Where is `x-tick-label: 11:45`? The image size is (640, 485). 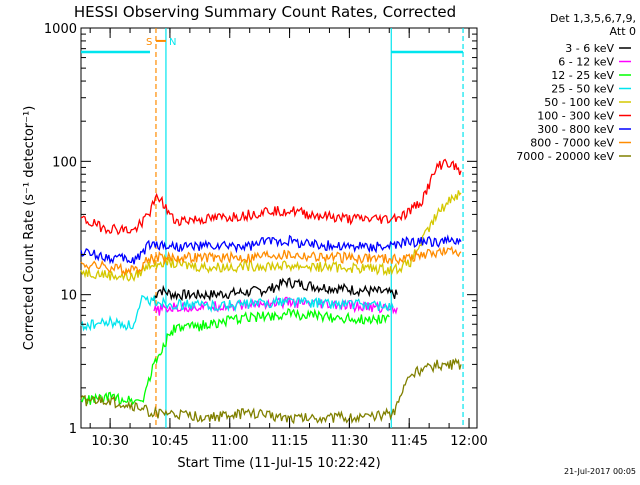
x-tick-label: 11:45 is located at coordinates (408, 441).